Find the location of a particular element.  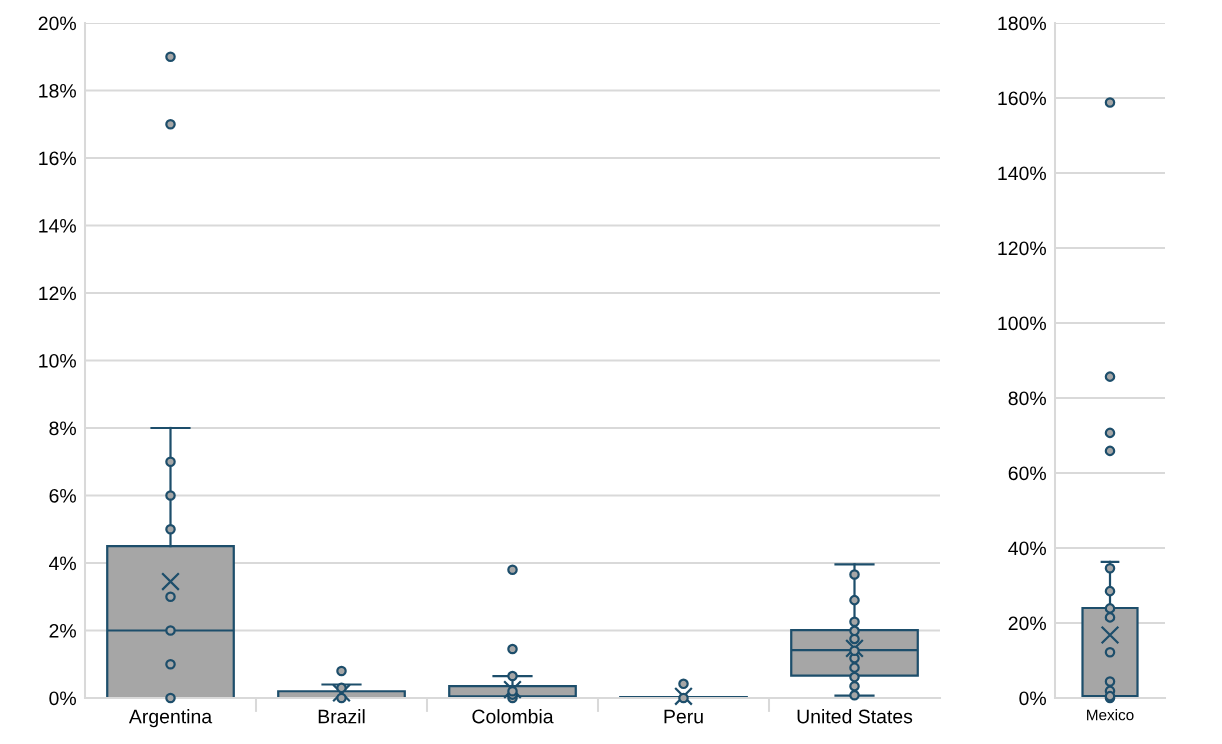

x-tick-label: Argentina is located at coordinates (170, 718).